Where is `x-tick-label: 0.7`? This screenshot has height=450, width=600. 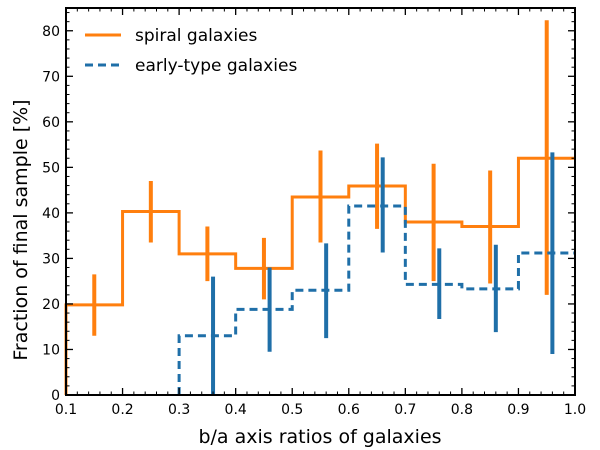
x-tick-label: 0.7 is located at coordinates (405, 410).